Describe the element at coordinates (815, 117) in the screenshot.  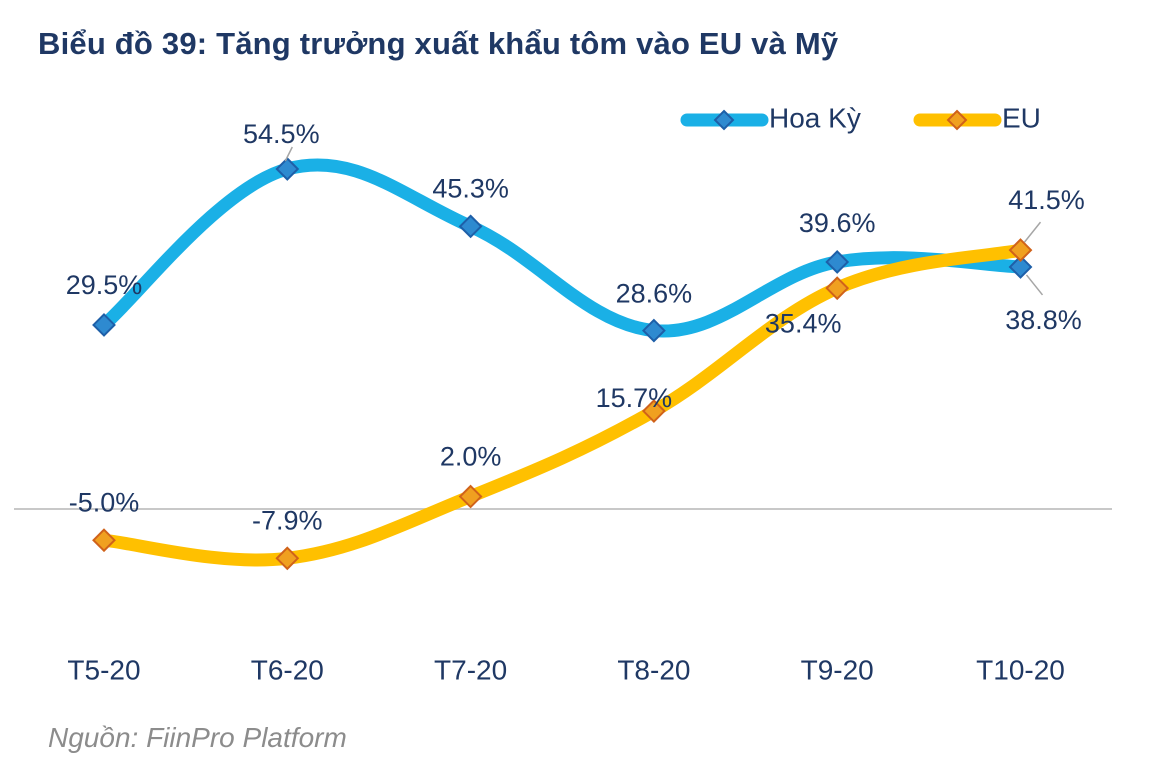
I see `legend-label-hoa-ky: Hoa Kỳ` at that location.